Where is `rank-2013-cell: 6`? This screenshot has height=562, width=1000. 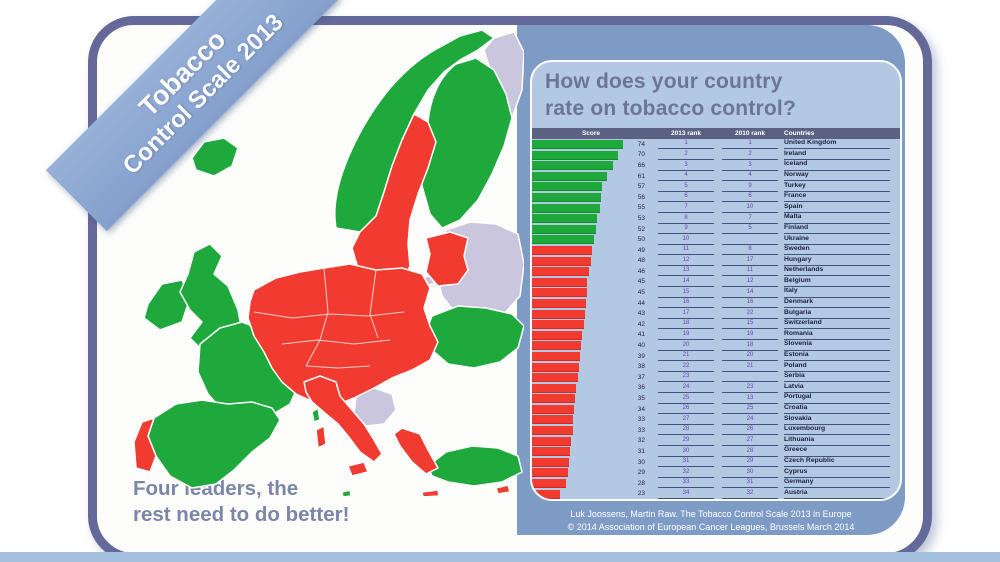 rank-2013-cell: 6 is located at coordinates (686, 197).